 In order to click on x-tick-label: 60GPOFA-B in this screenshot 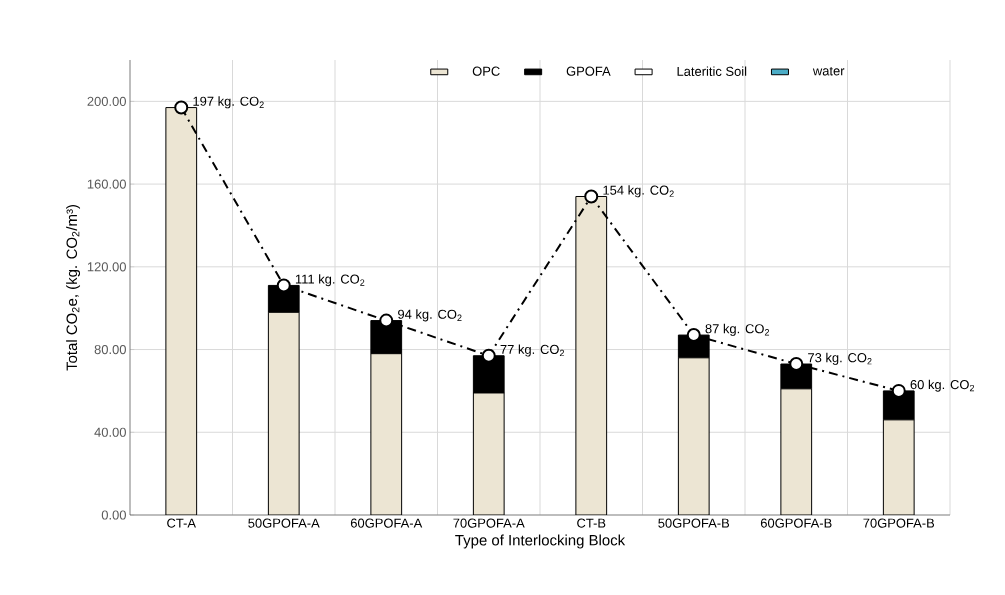, I will do `click(796, 523)`.